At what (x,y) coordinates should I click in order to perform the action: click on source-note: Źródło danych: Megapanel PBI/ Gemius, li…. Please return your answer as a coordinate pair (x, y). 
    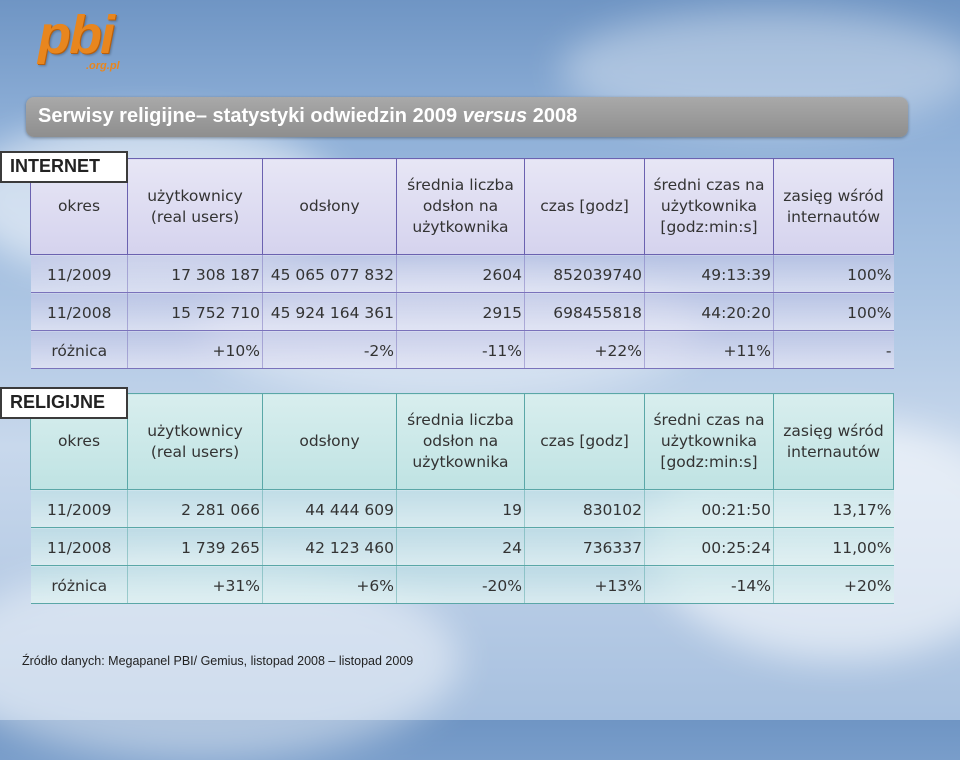
    Looking at the image, I should click on (218, 661).